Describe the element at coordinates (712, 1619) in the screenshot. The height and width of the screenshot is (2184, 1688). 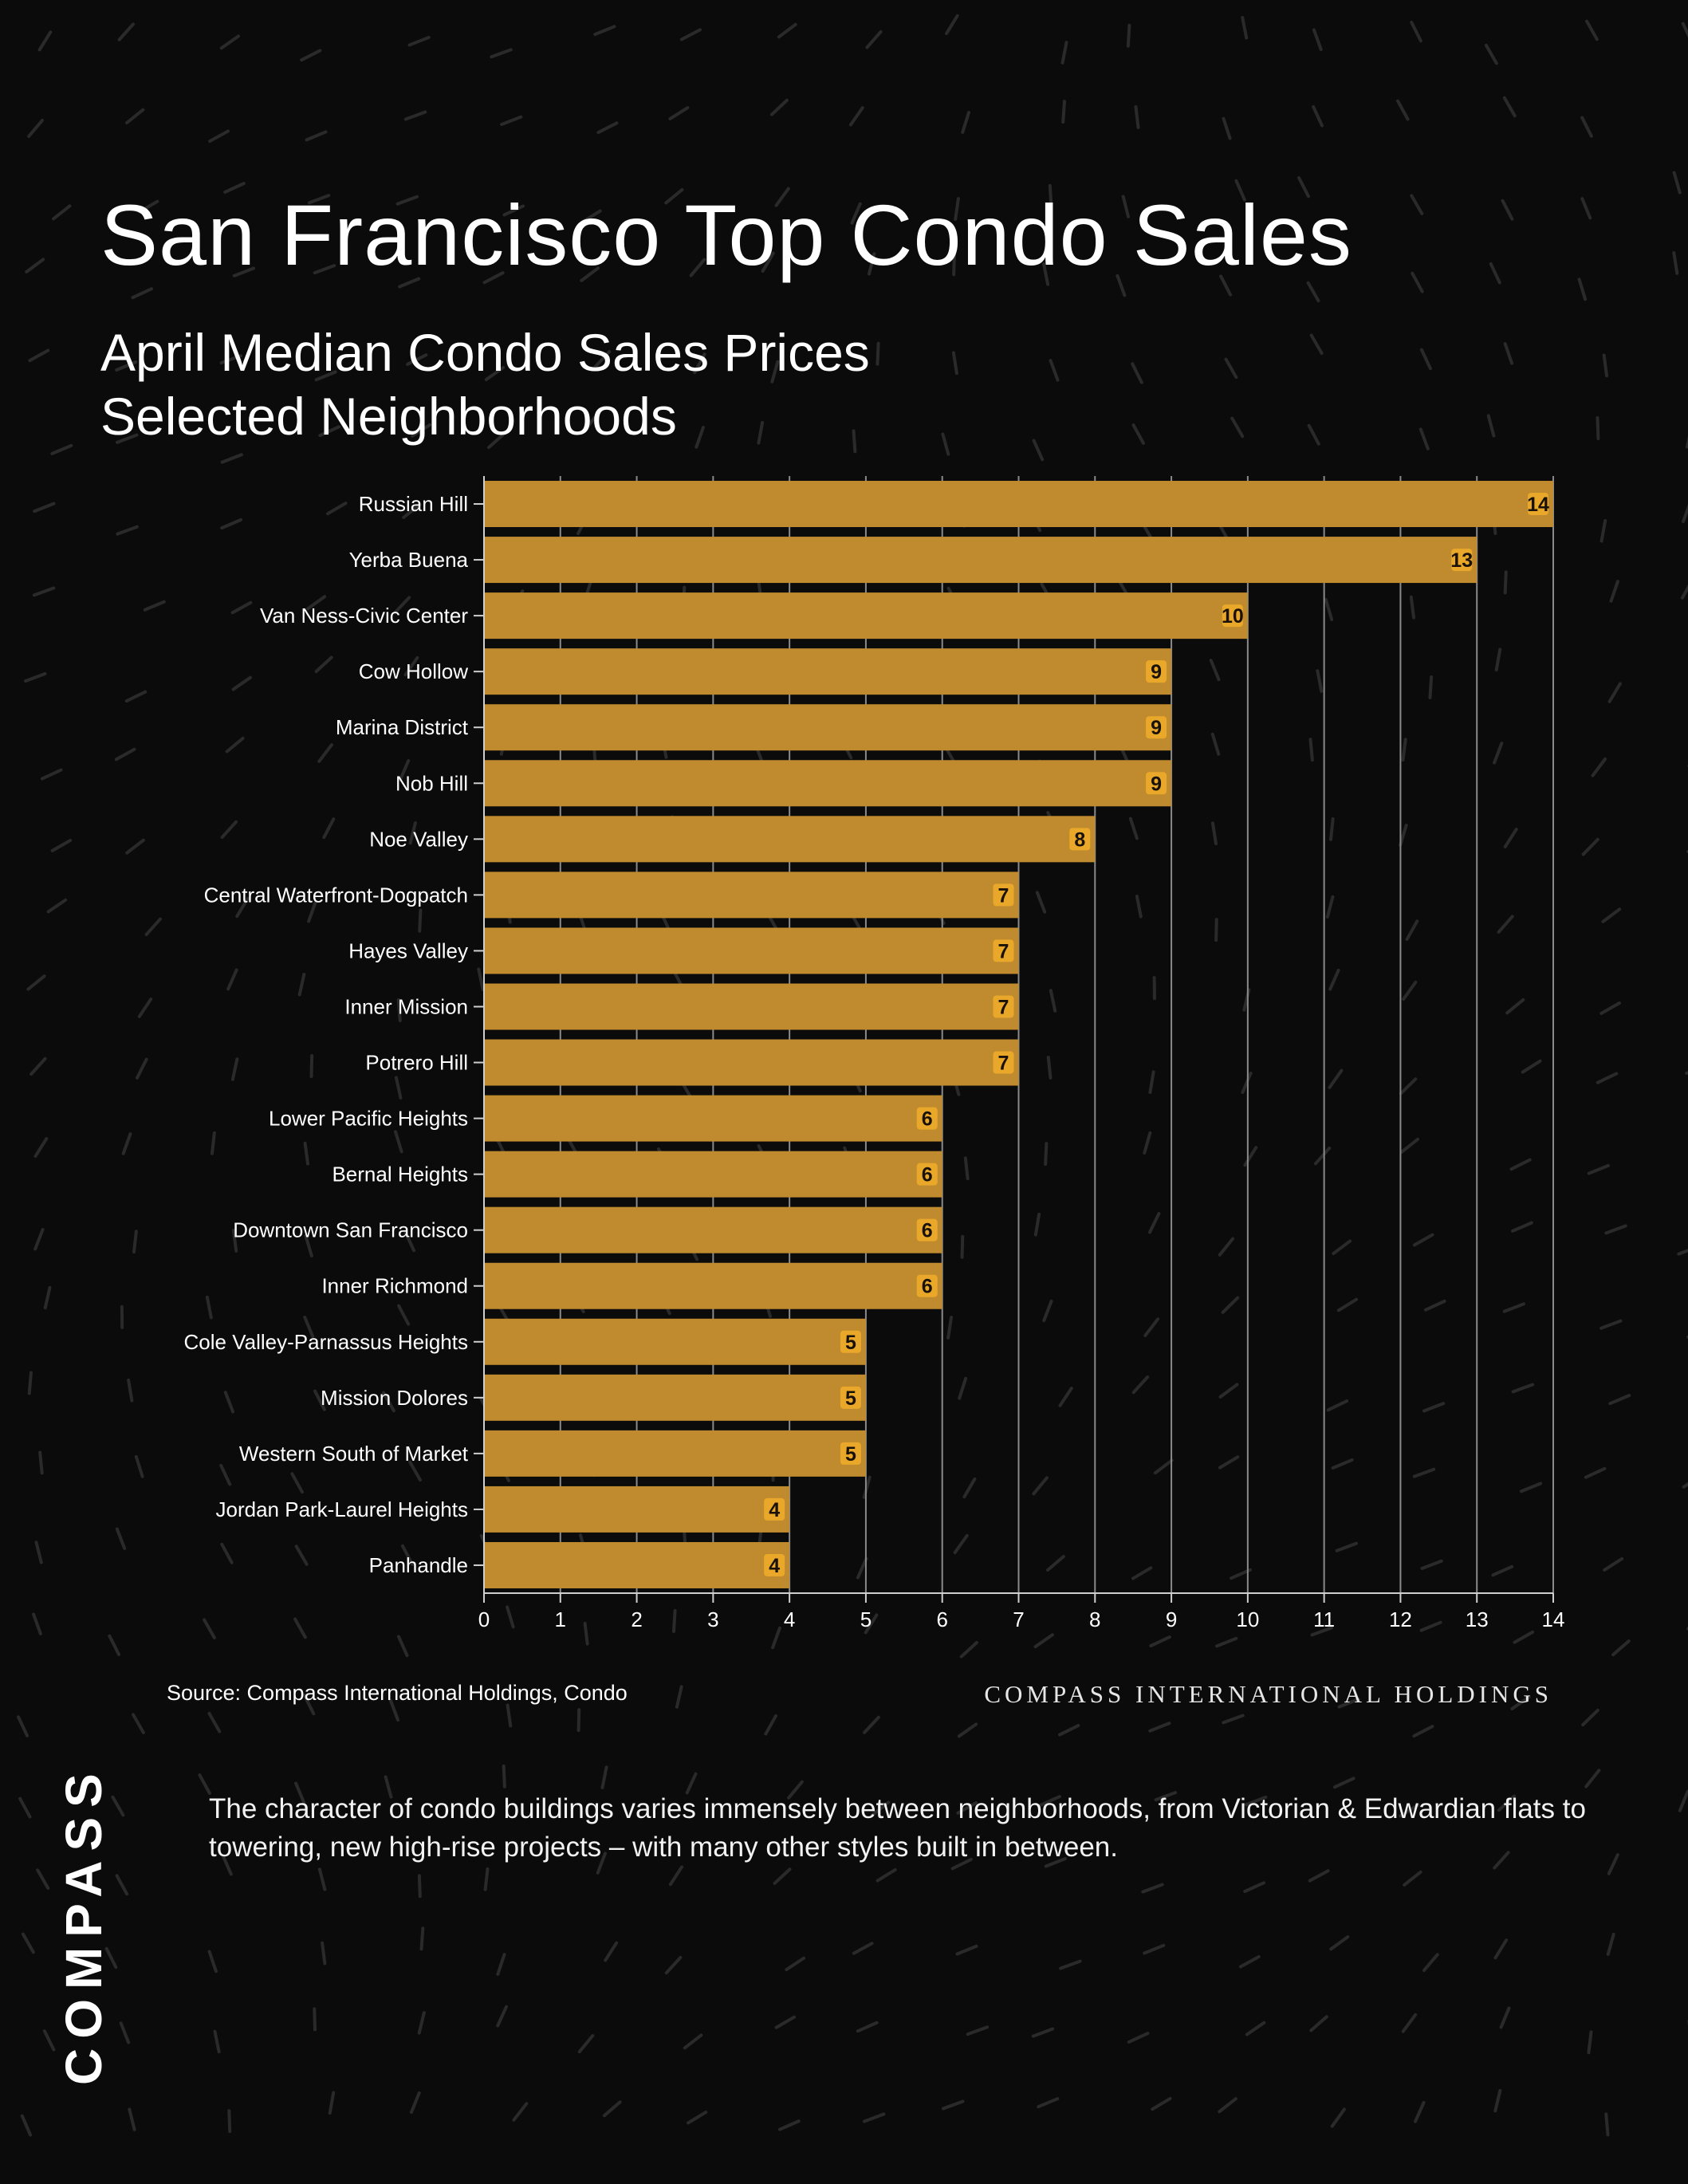
I see `x-tick-label: 3` at that location.